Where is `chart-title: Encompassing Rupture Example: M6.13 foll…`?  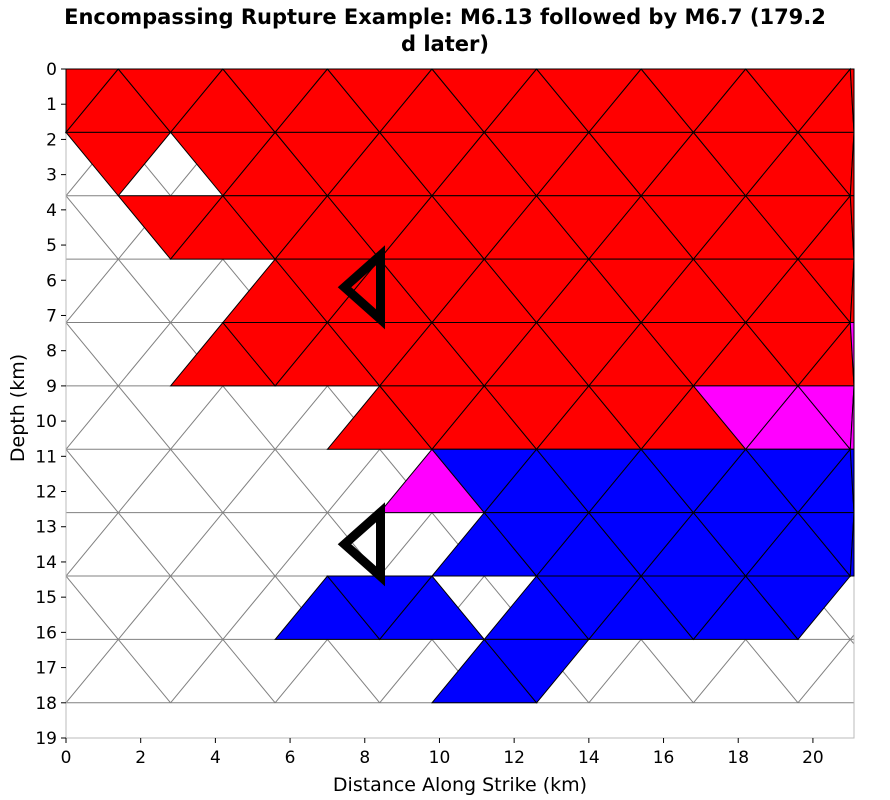 chart-title: Encompassing Rupture Example: M6.13 foll… is located at coordinates (445, 30).